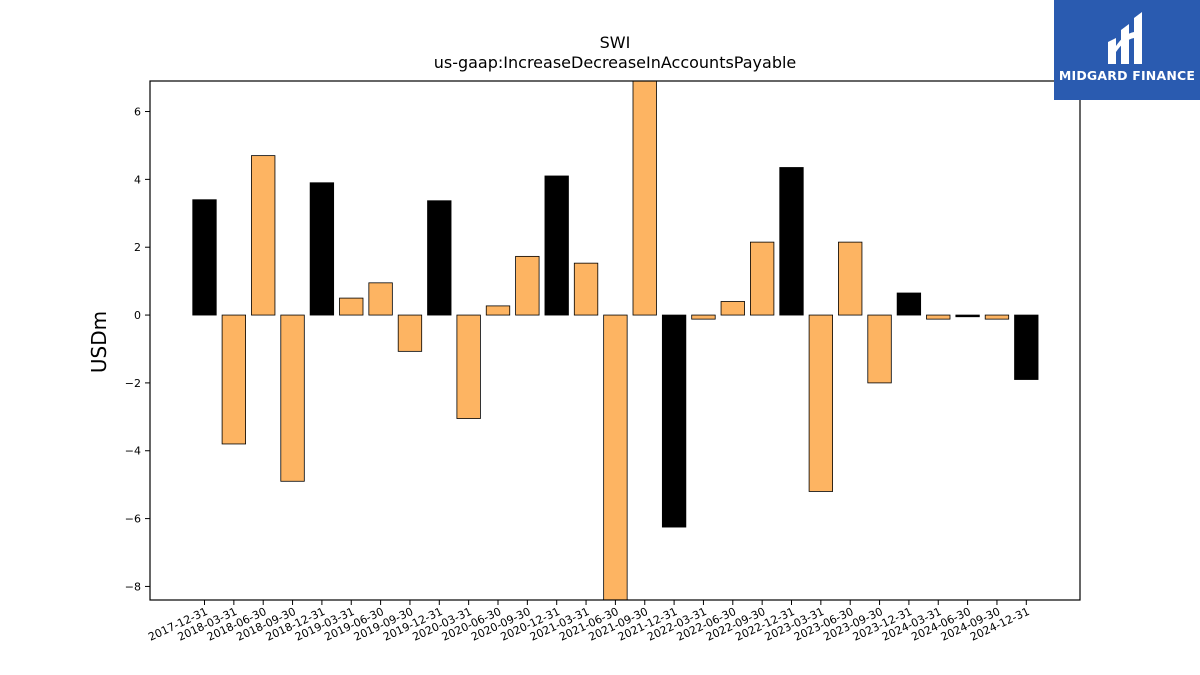  What do you see at coordinates (137, 112) in the screenshot?
I see `y-tick-label: 6` at bounding box center [137, 112].